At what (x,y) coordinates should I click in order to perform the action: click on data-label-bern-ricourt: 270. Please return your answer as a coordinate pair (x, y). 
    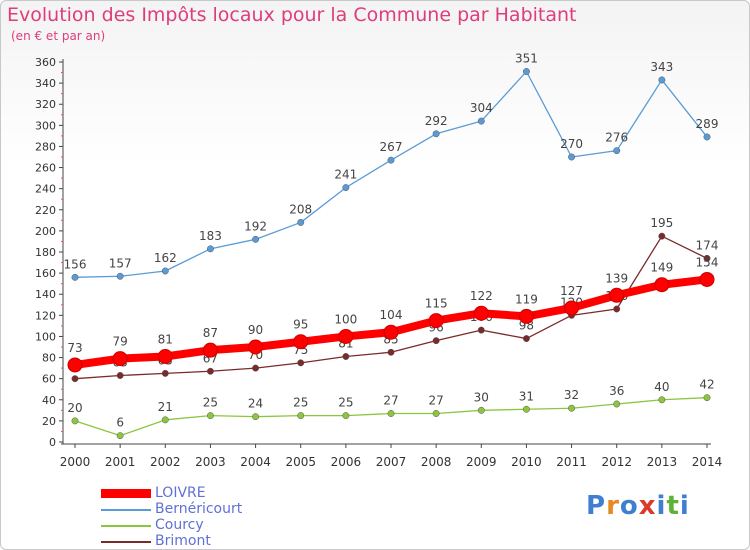
    Looking at the image, I should click on (571, 144).